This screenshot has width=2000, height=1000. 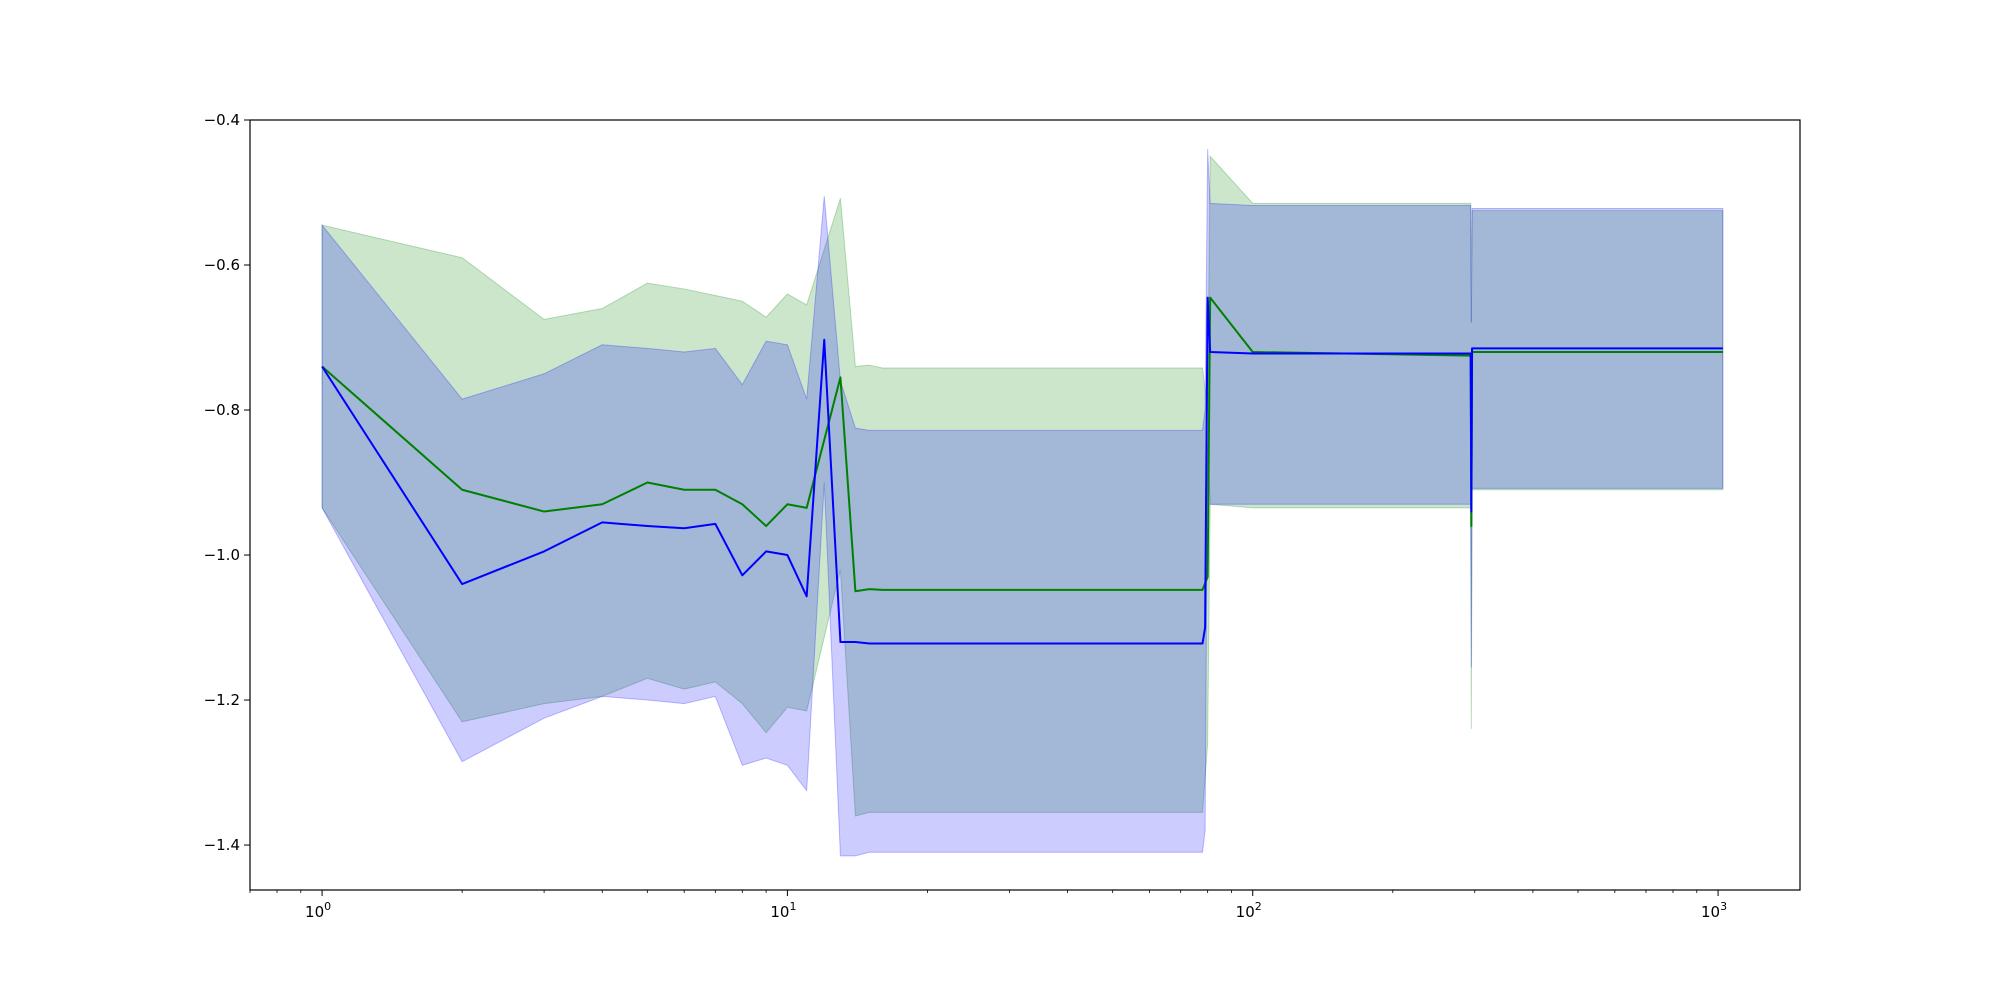 I want to click on y-tick-label: −0.4, so click(x=222, y=120).